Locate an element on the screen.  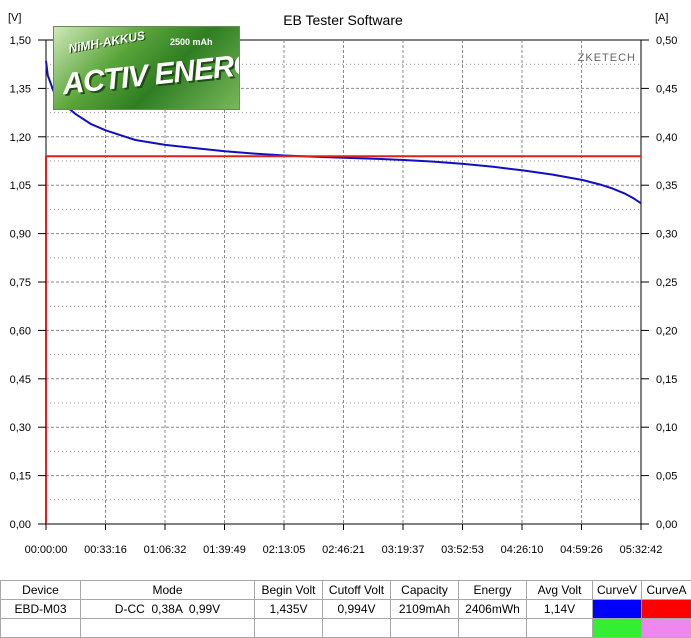
x-tick-label: 01:39:49 is located at coordinates (224, 550).